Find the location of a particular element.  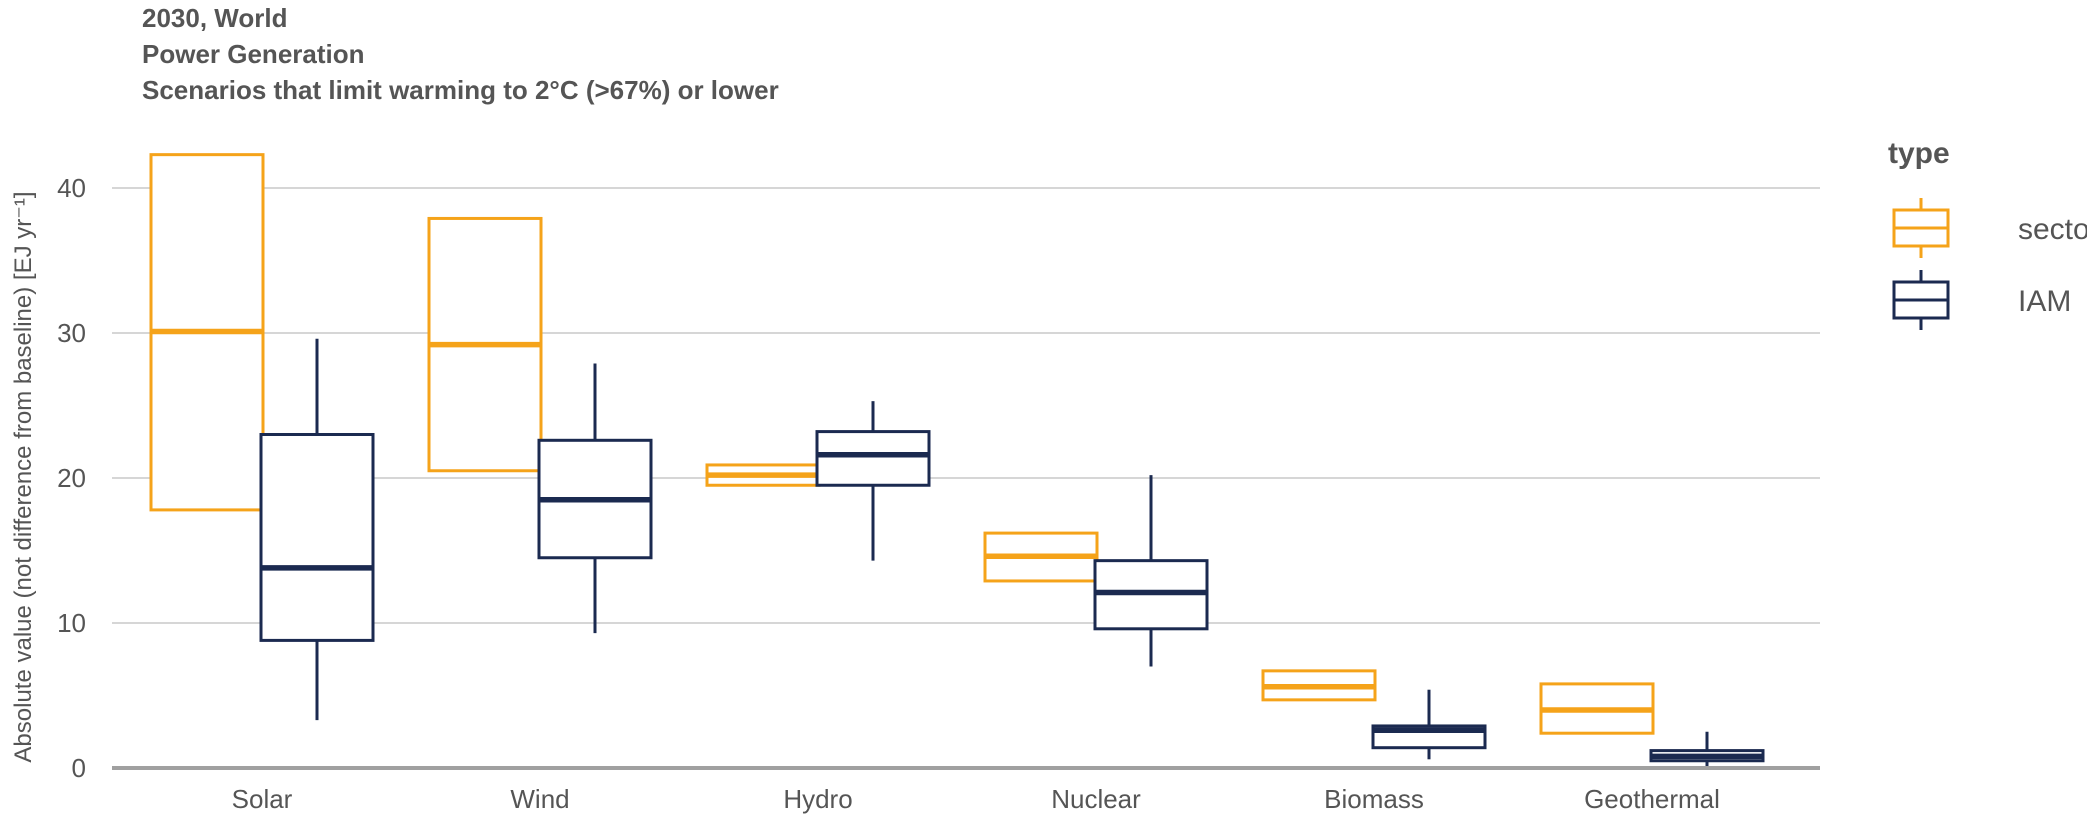

box-iam-nuclear is located at coordinates (1151, 571).